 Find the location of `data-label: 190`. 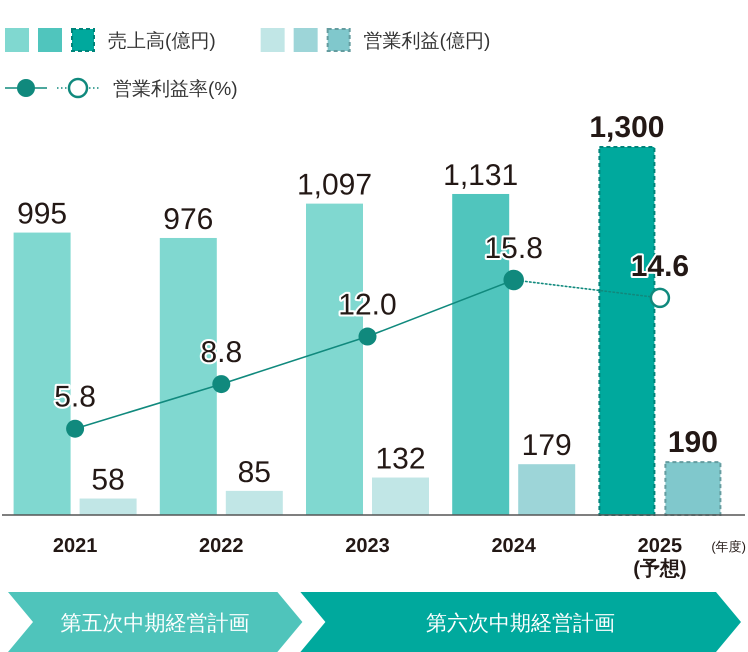

data-label: 190 is located at coordinates (693, 443).